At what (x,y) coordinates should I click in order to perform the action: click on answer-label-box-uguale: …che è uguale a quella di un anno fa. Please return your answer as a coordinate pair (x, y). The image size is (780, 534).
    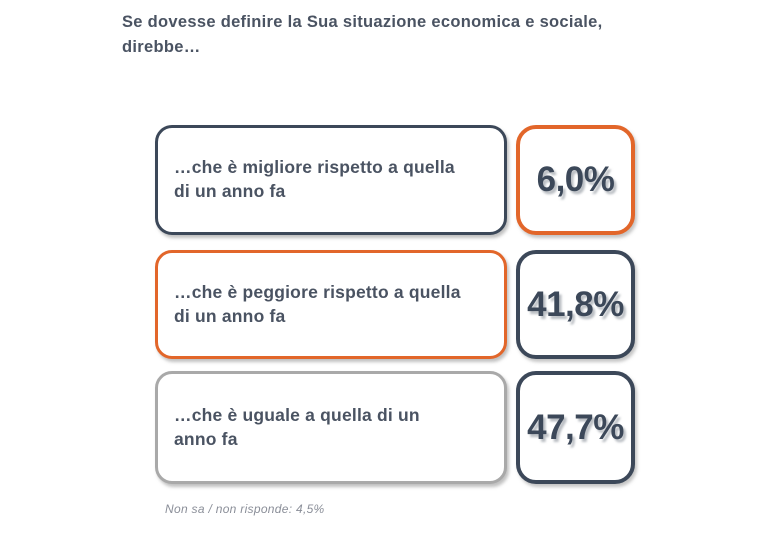
    Looking at the image, I should click on (331, 427).